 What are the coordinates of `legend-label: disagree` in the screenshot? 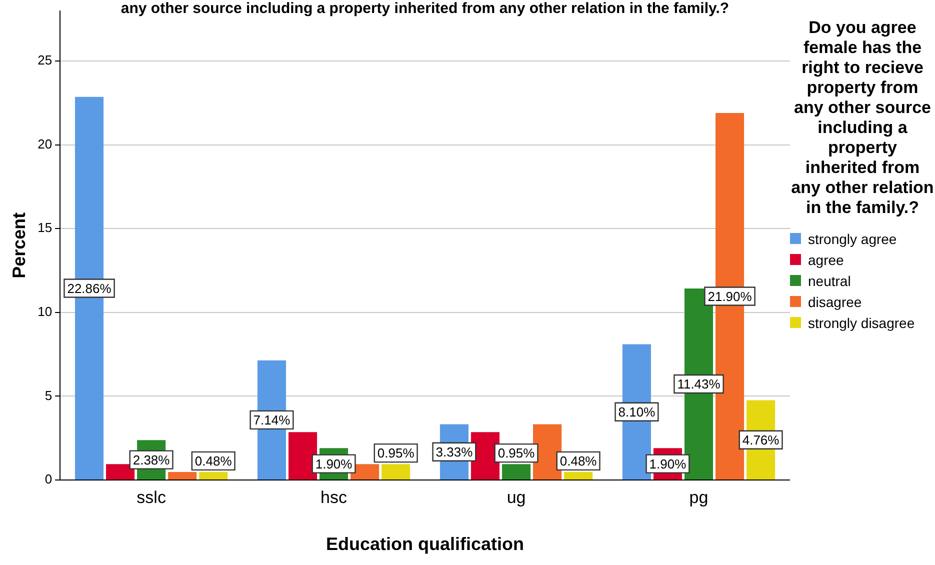 It's located at (835, 302).